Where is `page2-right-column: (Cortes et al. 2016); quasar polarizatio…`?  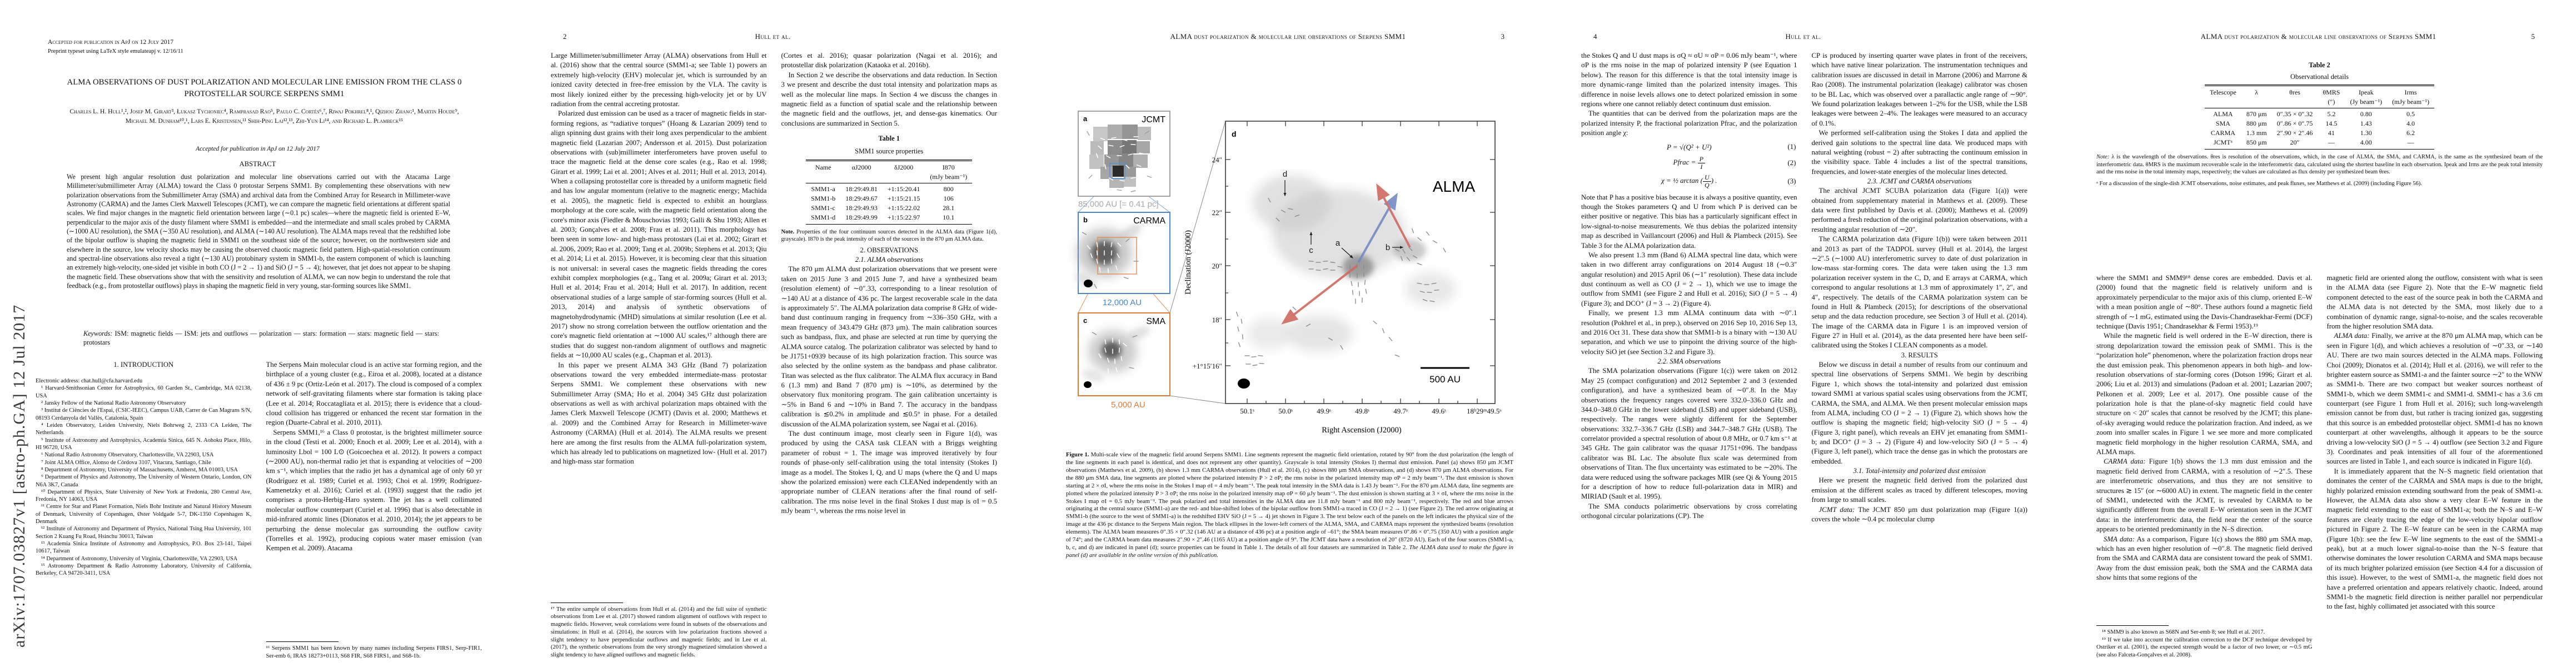
page2-right-column: (Cortes et al. 2016); quasar polarizatio… is located at coordinates (889, 355).